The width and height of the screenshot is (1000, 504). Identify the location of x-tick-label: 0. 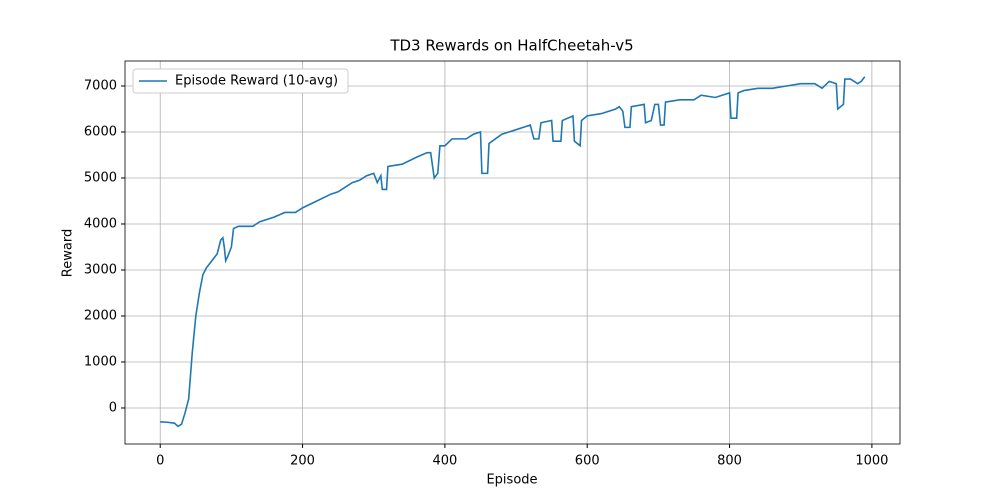
(160, 461).